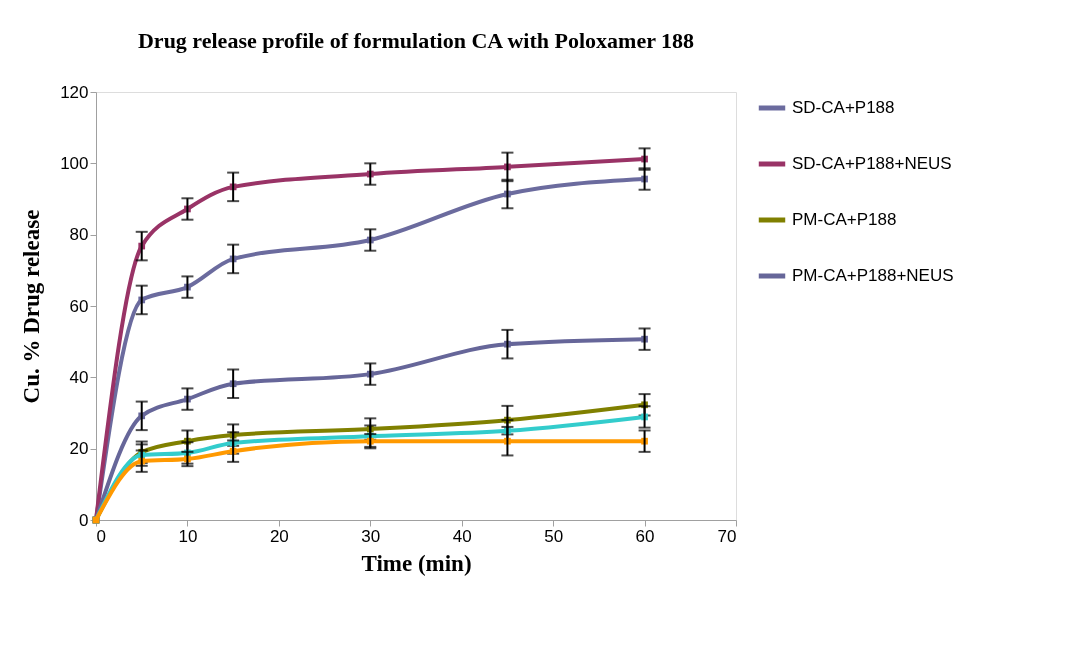  Describe the element at coordinates (79, 235) in the screenshot. I see `y-tick-label: 80` at that location.